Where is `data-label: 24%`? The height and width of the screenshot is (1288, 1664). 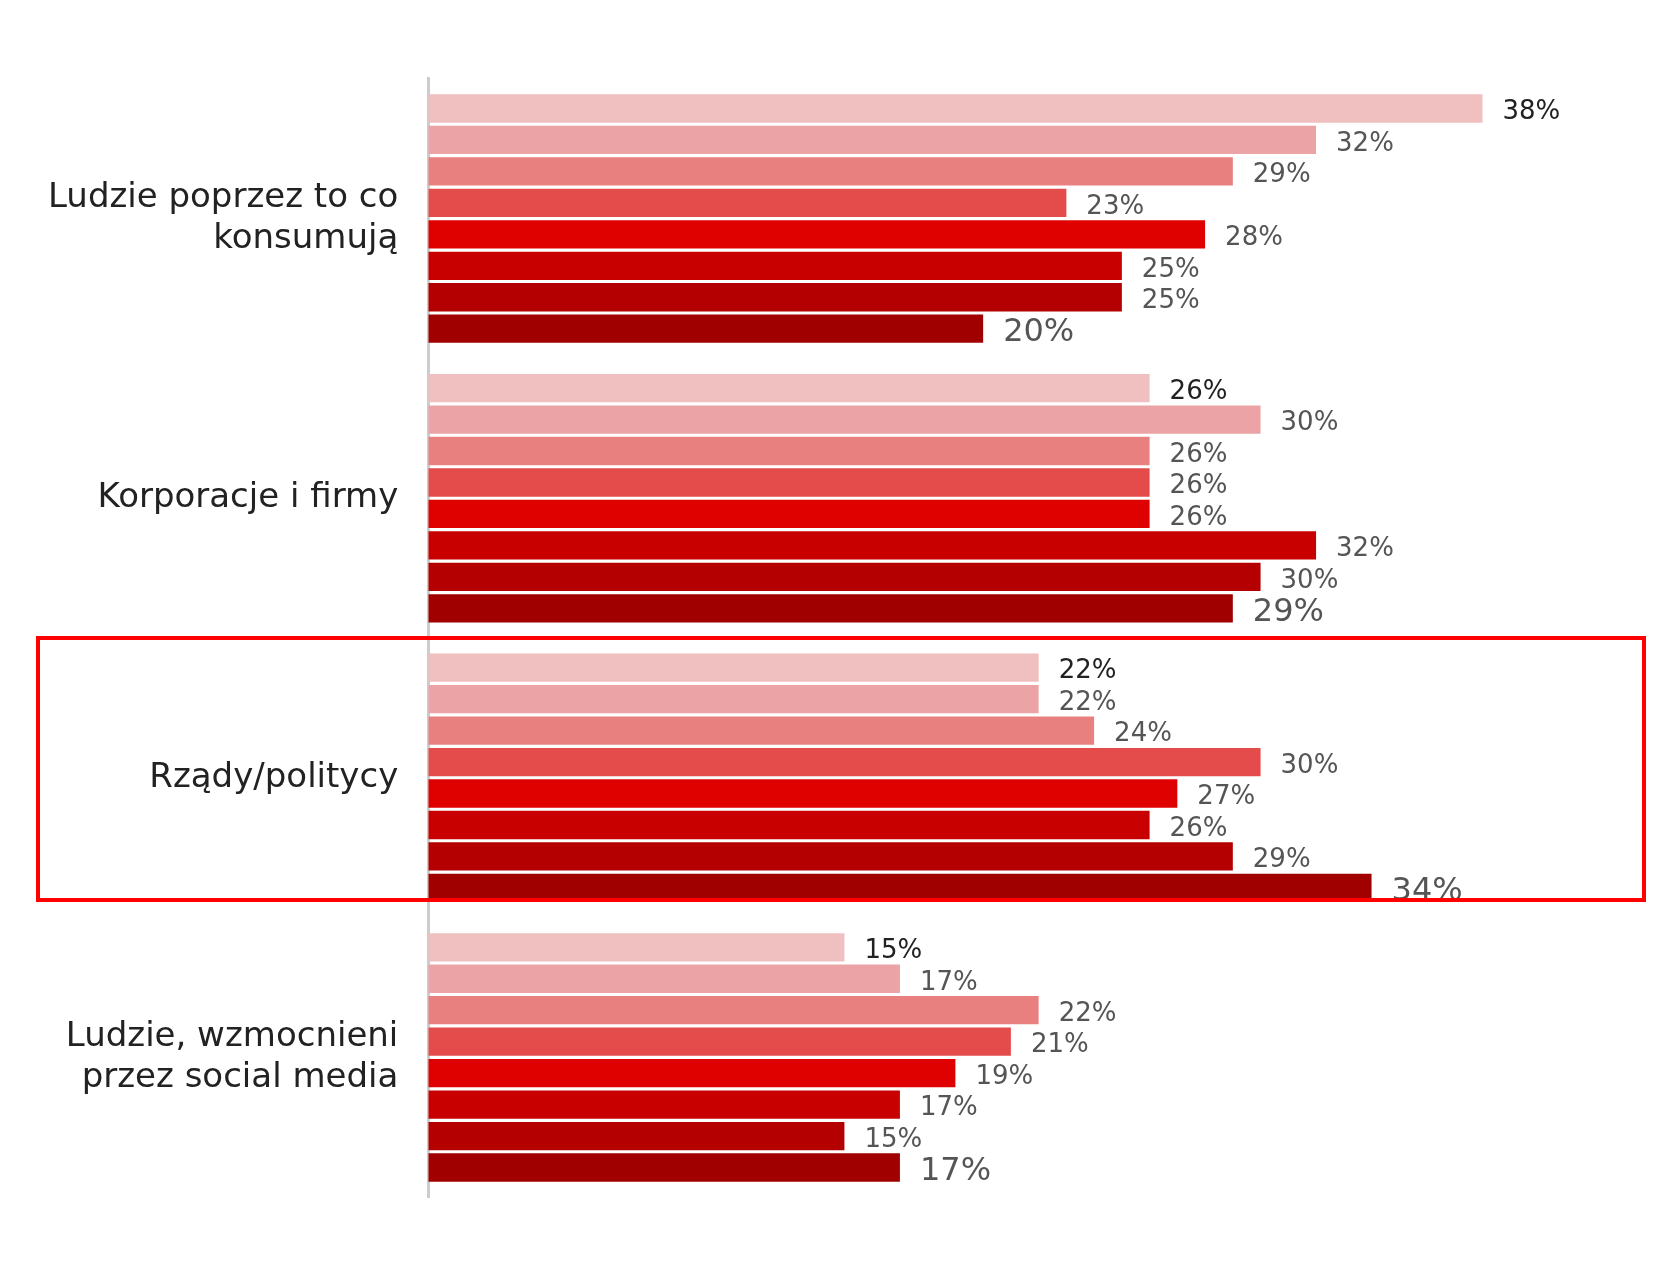
data-label: 24% is located at coordinates (1143, 732).